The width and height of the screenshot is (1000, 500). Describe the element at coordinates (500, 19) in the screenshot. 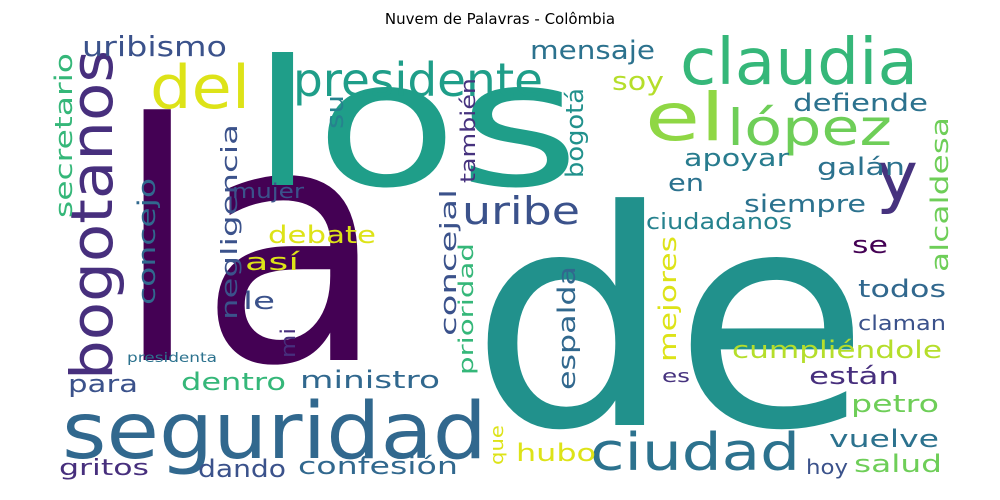

I see `chart-title: Nuvem de Palavras - Colômbia` at that location.